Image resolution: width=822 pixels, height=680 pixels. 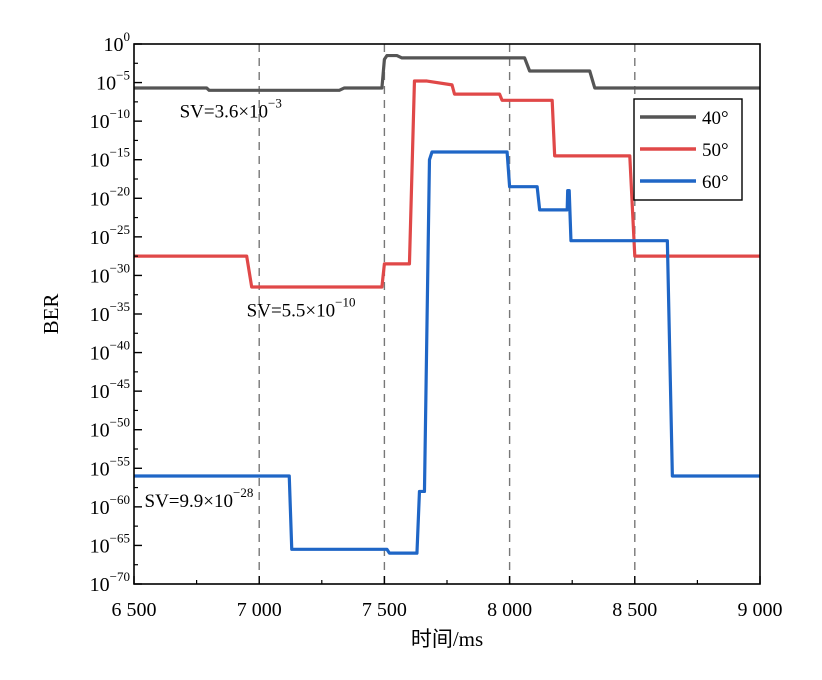 I want to click on x-tick-label: 9 000, so click(x=760, y=610).